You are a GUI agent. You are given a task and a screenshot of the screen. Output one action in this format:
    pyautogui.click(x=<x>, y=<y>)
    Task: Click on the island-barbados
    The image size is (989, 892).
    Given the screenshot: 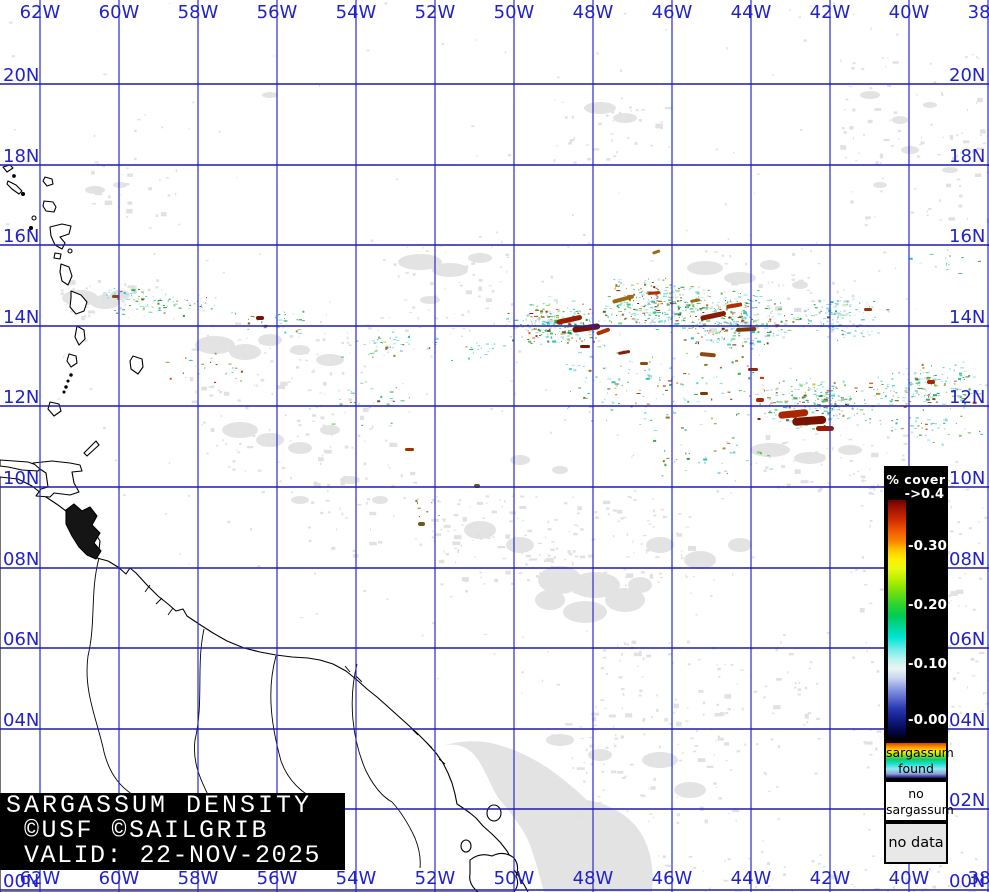 What is the action you would take?
    pyautogui.click(x=136, y=365)
    